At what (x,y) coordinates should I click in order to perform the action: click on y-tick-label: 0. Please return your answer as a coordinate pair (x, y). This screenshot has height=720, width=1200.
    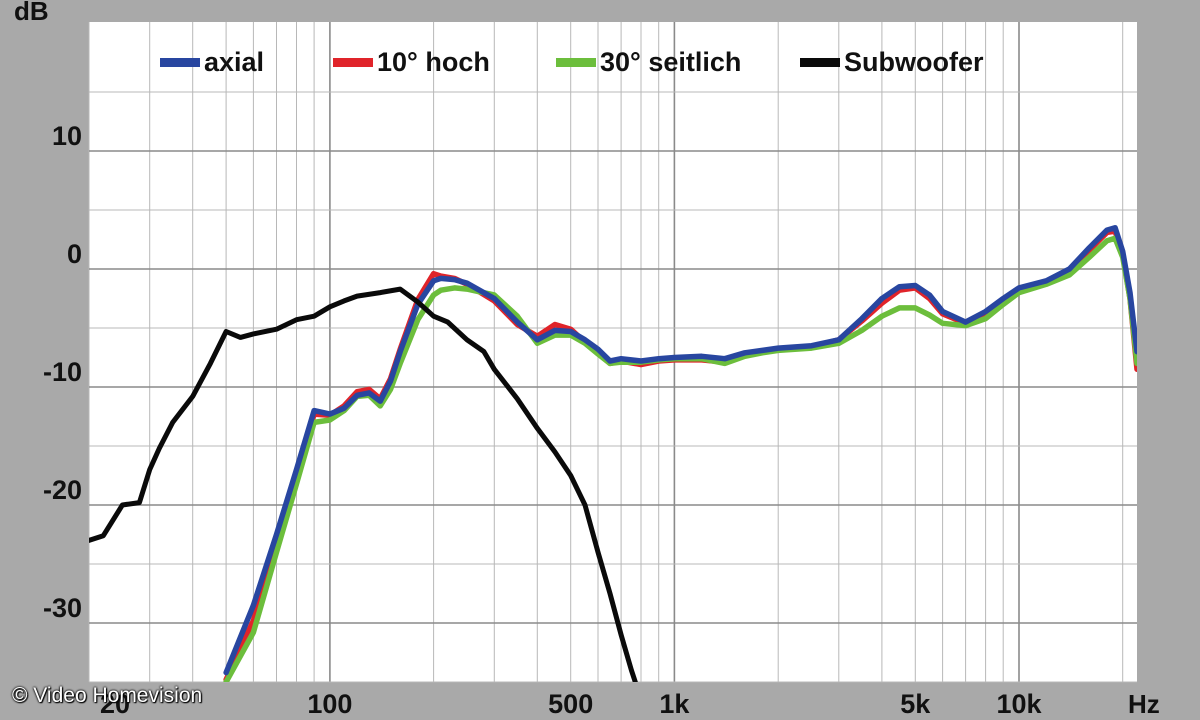
    Looking at the image, I should click on (74, 254).